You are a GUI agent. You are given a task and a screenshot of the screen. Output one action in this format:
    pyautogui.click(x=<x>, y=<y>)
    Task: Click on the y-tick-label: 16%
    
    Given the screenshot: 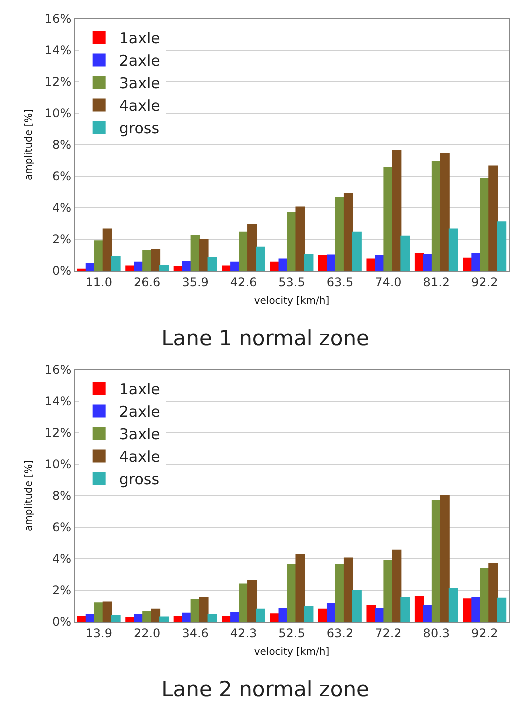 What is the action you would take?
    pyautogui.click(x=58, y=370)
    